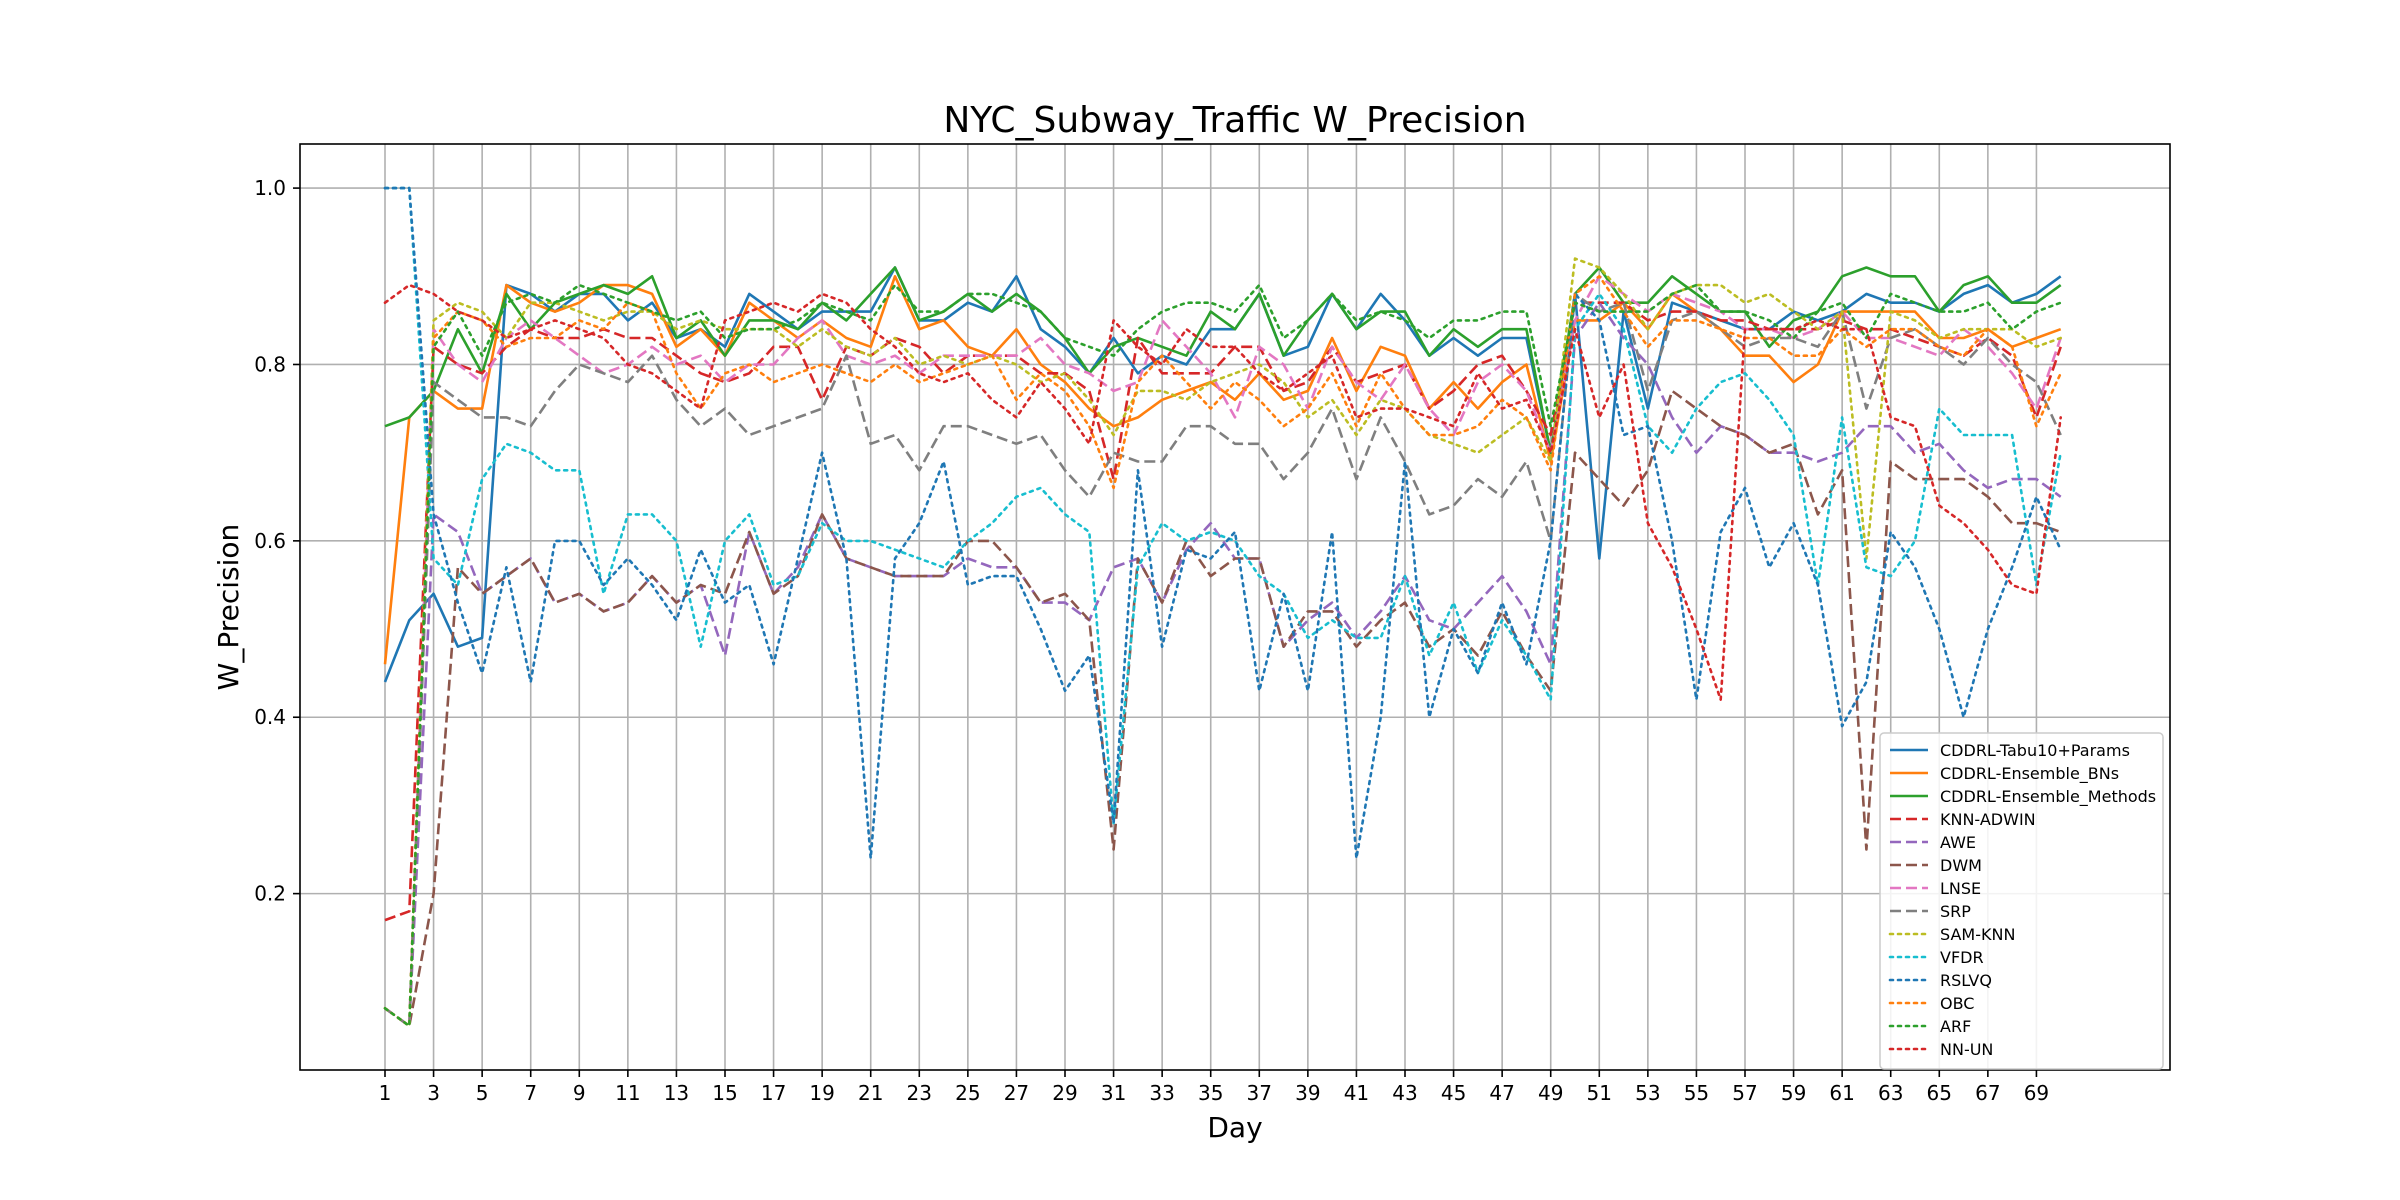 The width and height of the screenshot is (2400, 1200). What do you see at coordinates (1404, 1093) in the screenshot?
I see `x-tick-label: 43` at bounding box center [1404, 1093].